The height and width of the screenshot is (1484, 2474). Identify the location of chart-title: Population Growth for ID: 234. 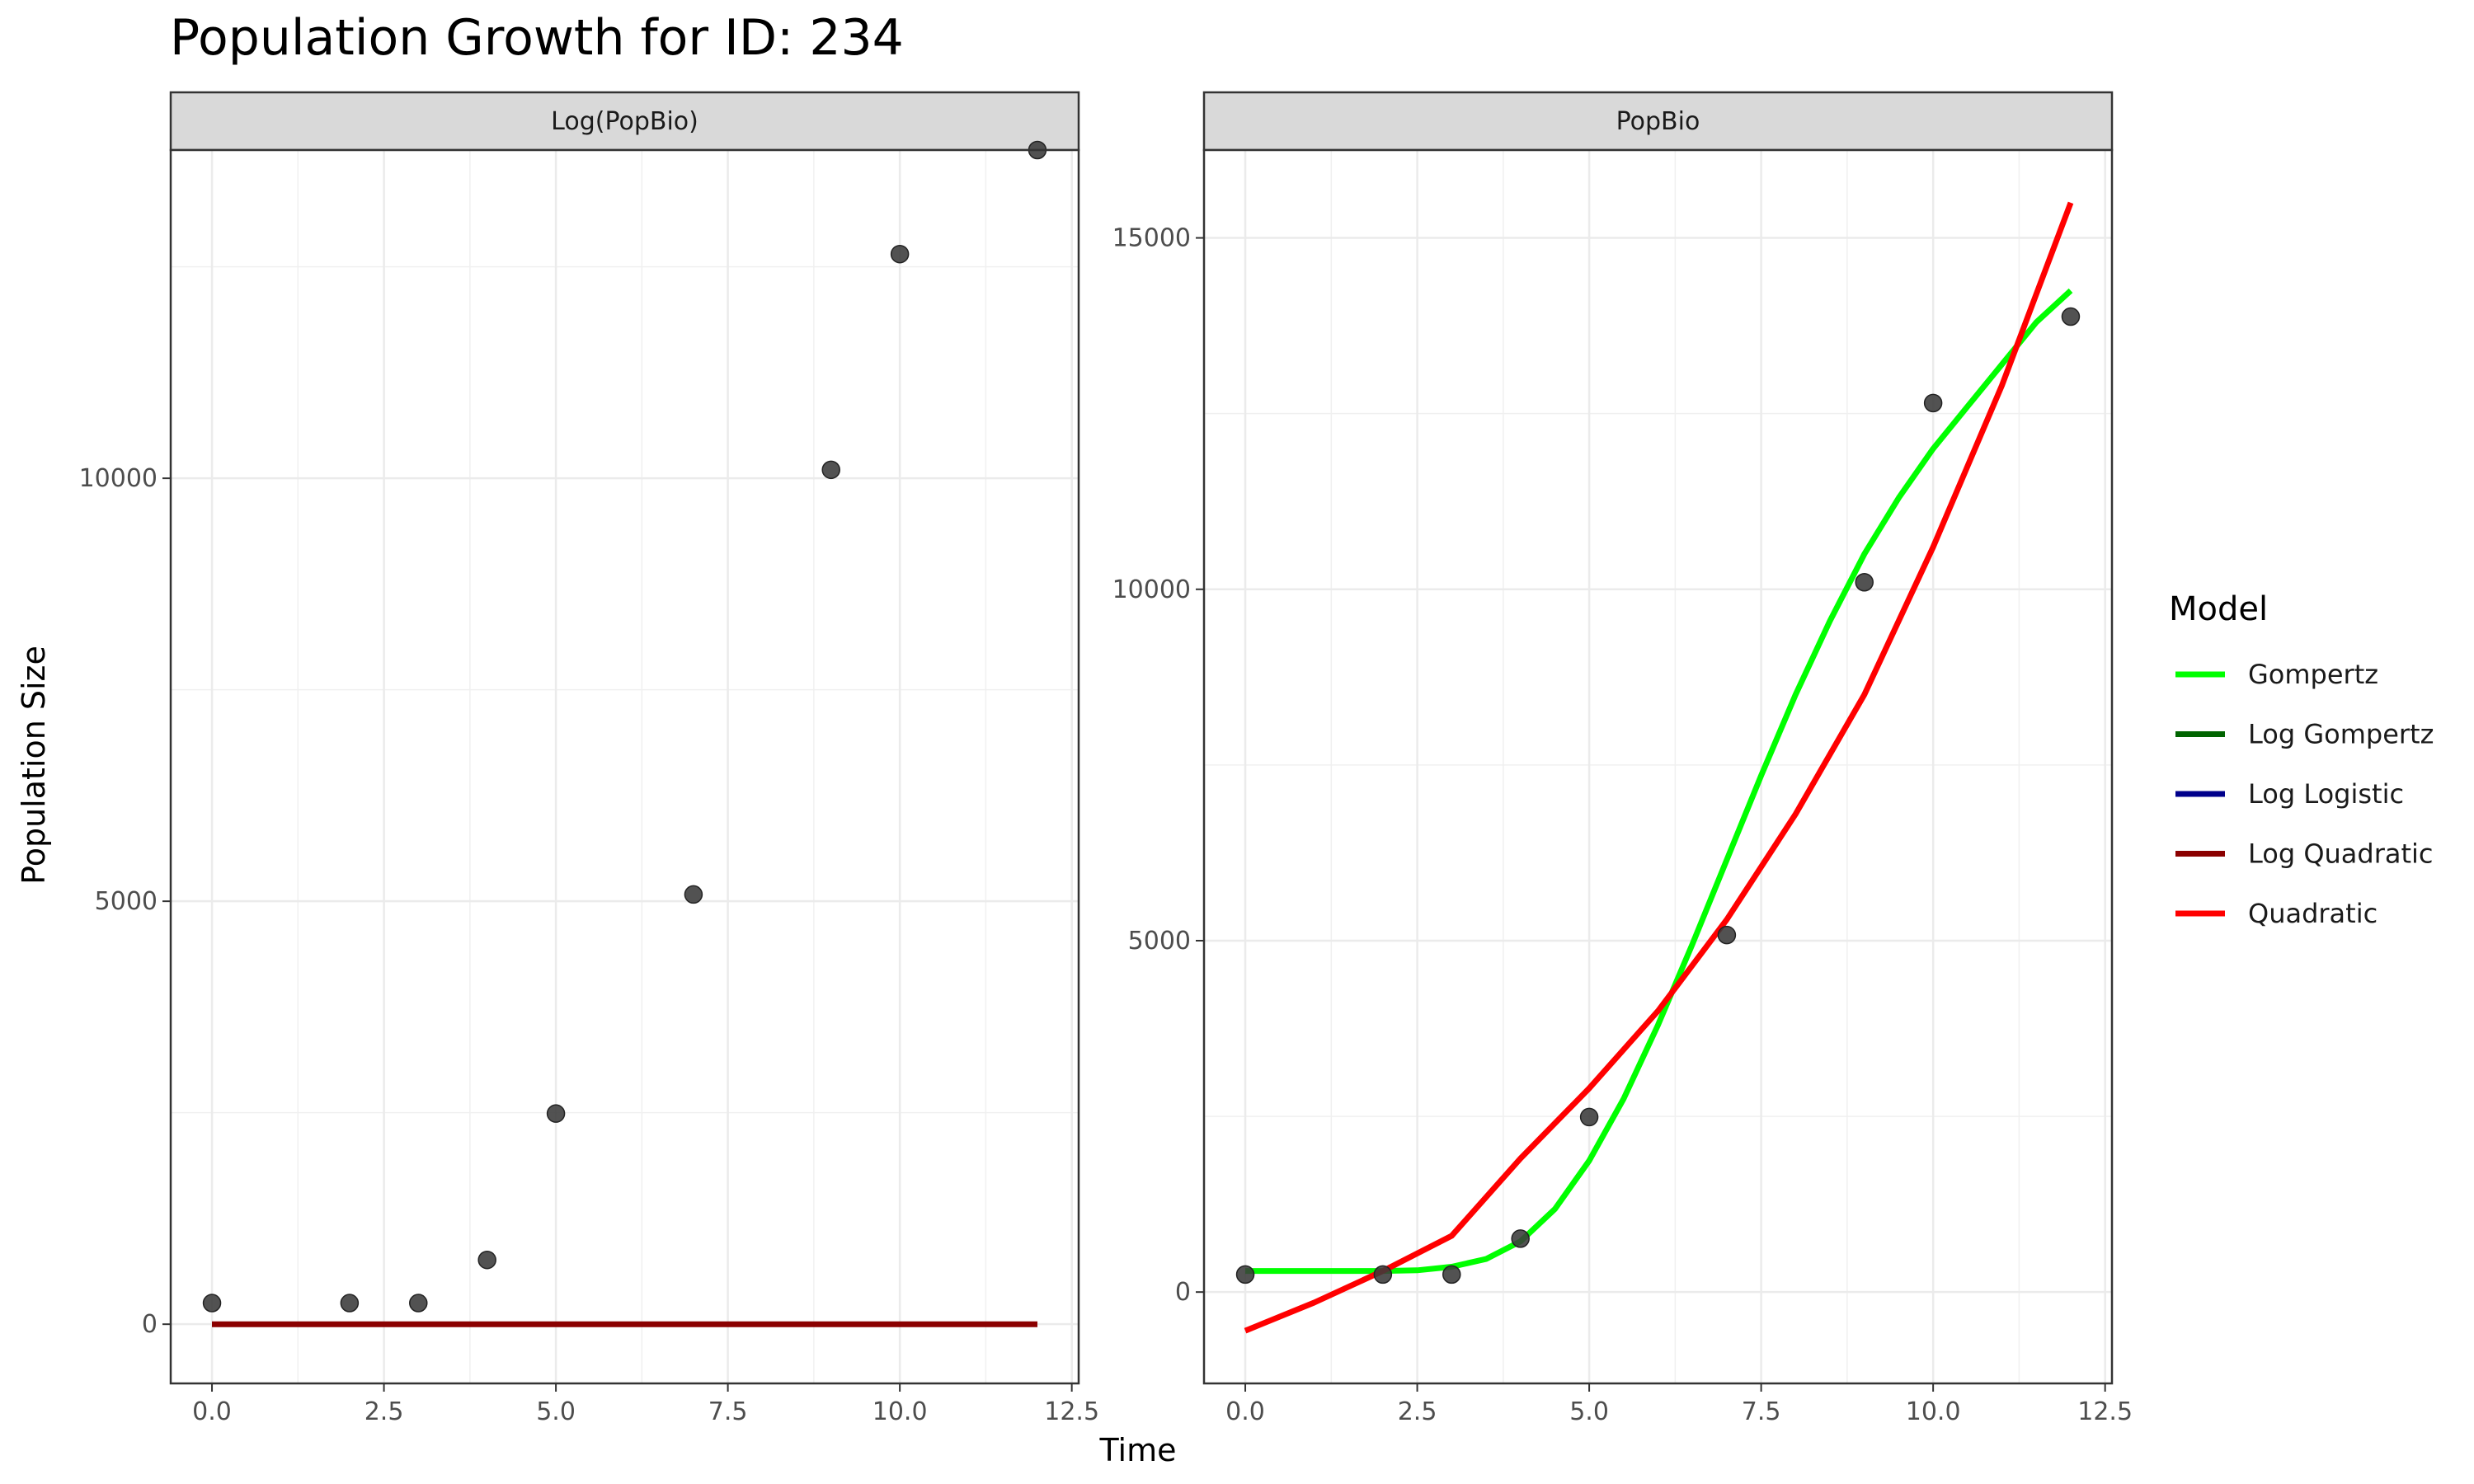
(537, 38).